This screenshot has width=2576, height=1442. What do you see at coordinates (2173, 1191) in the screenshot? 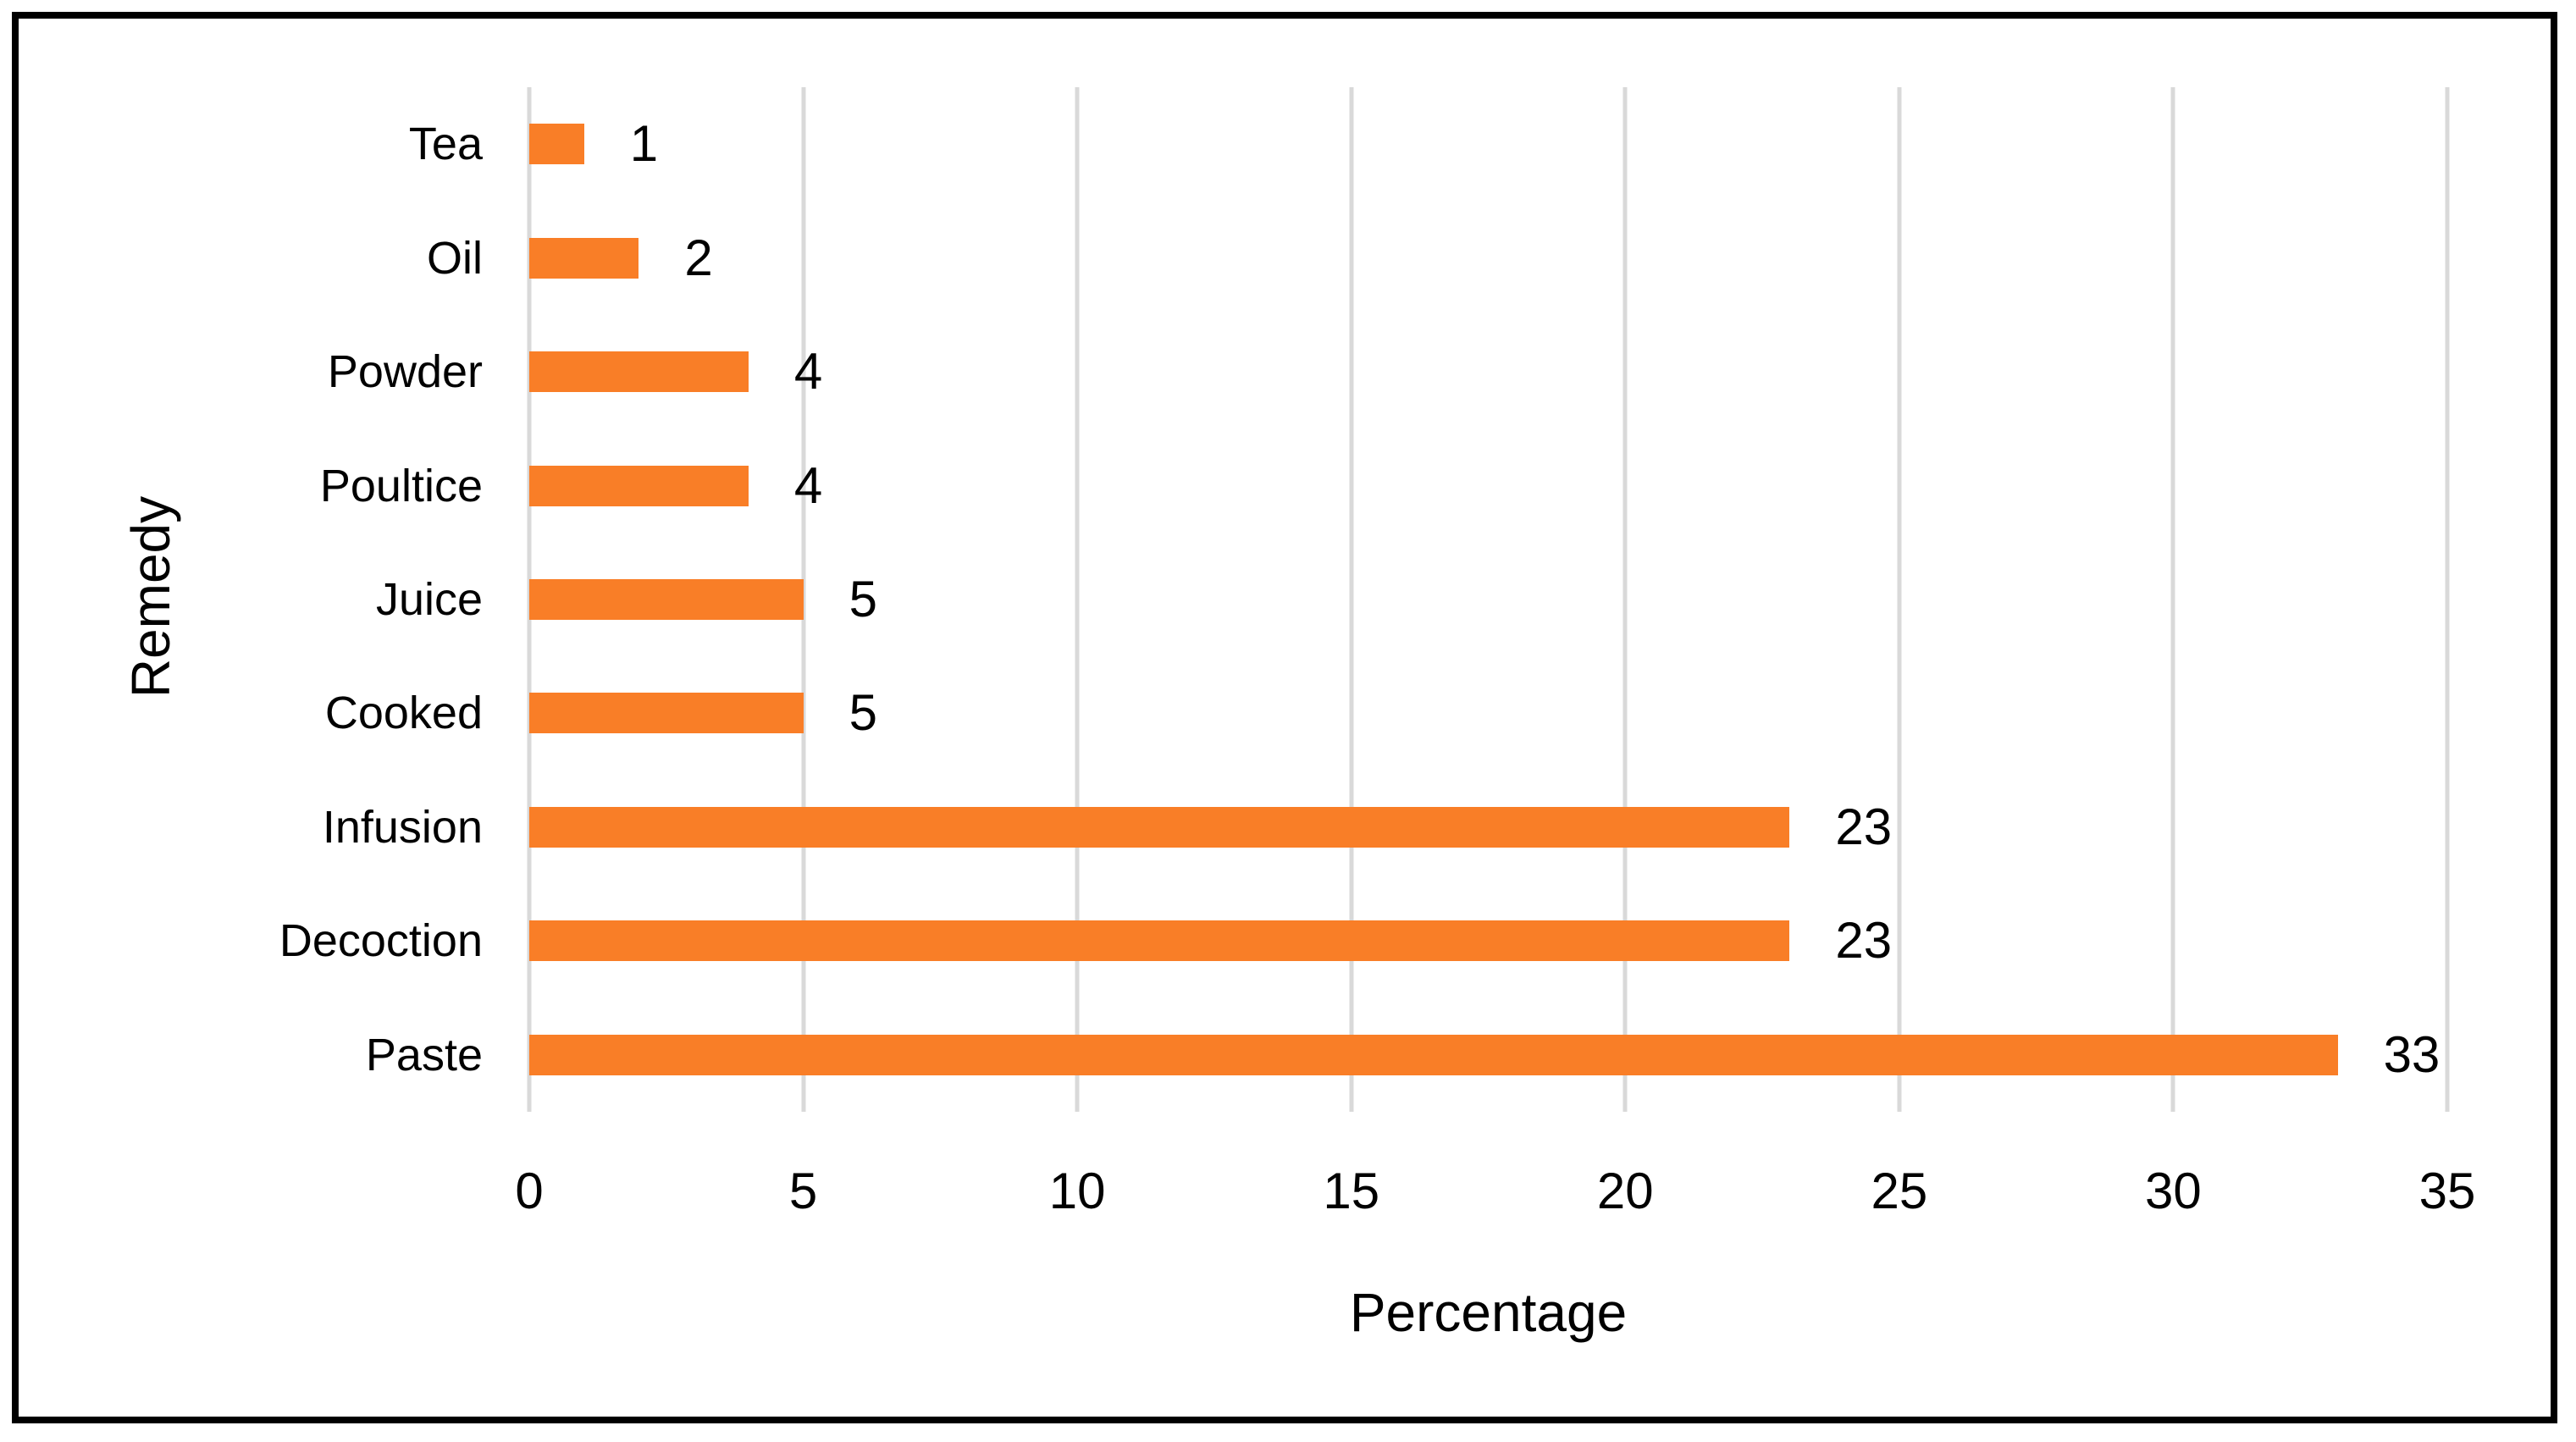
I see `x-tick-label-30: 30` at bounding box center [2173, 1191].